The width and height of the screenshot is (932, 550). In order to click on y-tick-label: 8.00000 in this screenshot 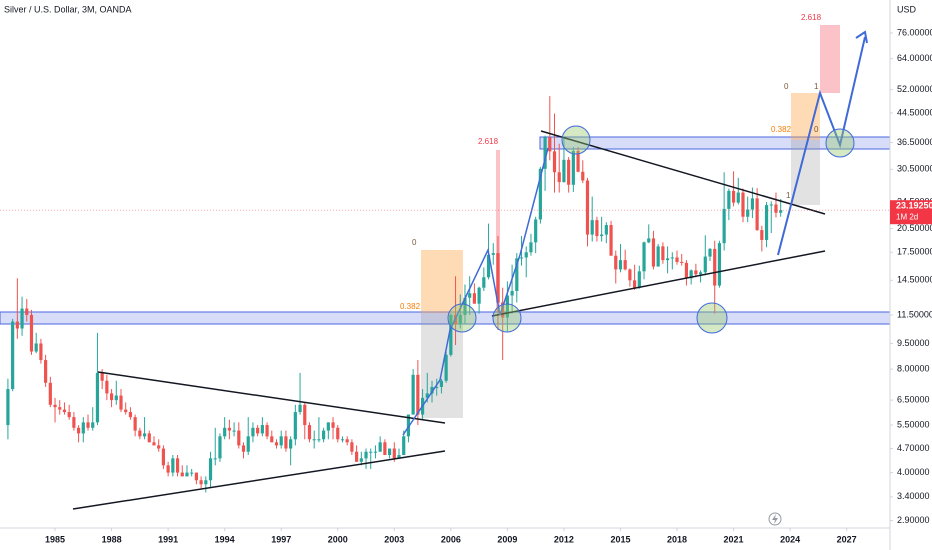, I will do `click(913, 368)`.